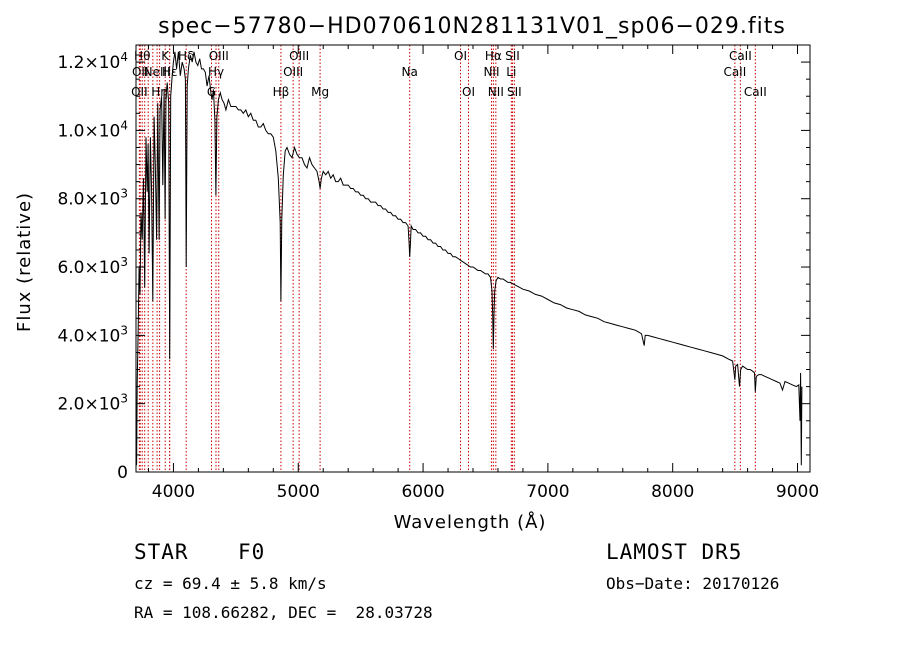 This screenshot has height=649, width=900. What do you see at coordinates (512, 56) in the screenshot?
I see `line-label-26: SII` at bounding box center [512, 56].